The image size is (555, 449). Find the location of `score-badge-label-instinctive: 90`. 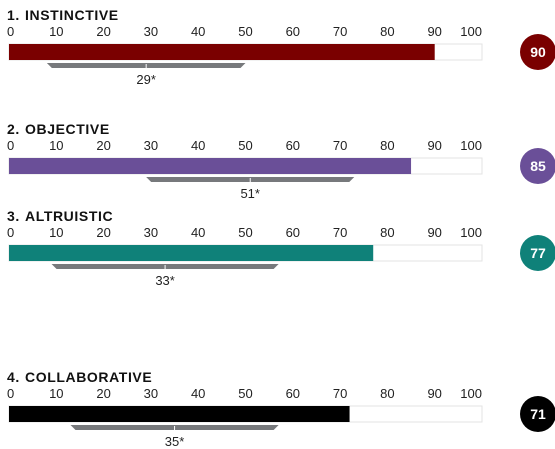

score-badge-label-instinctive: 90 is located at coordinates (538, 52).